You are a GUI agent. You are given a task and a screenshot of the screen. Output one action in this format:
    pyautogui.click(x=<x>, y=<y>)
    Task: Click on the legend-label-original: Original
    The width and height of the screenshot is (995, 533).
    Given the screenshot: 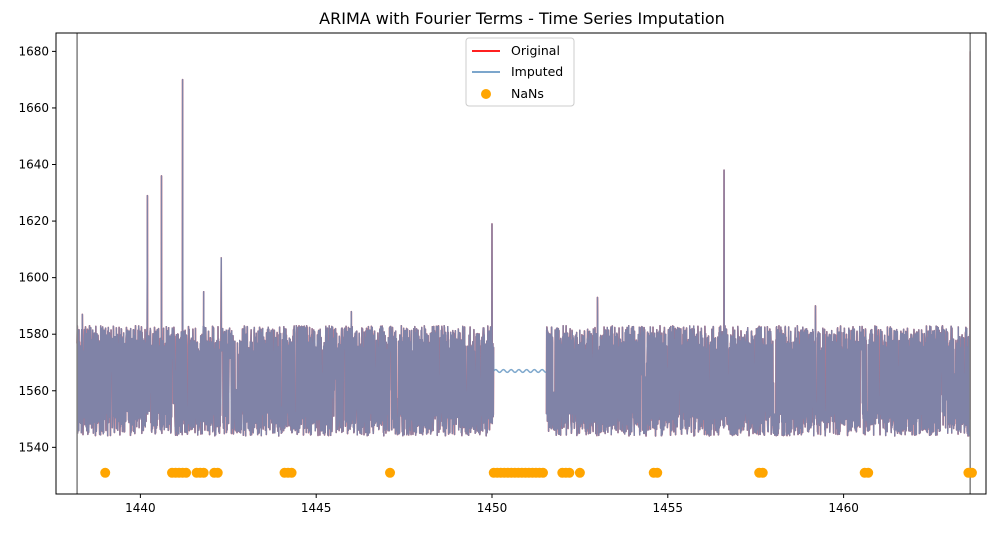 What is the action you would take?
    pyautogui.click(x=535, y=50)
    